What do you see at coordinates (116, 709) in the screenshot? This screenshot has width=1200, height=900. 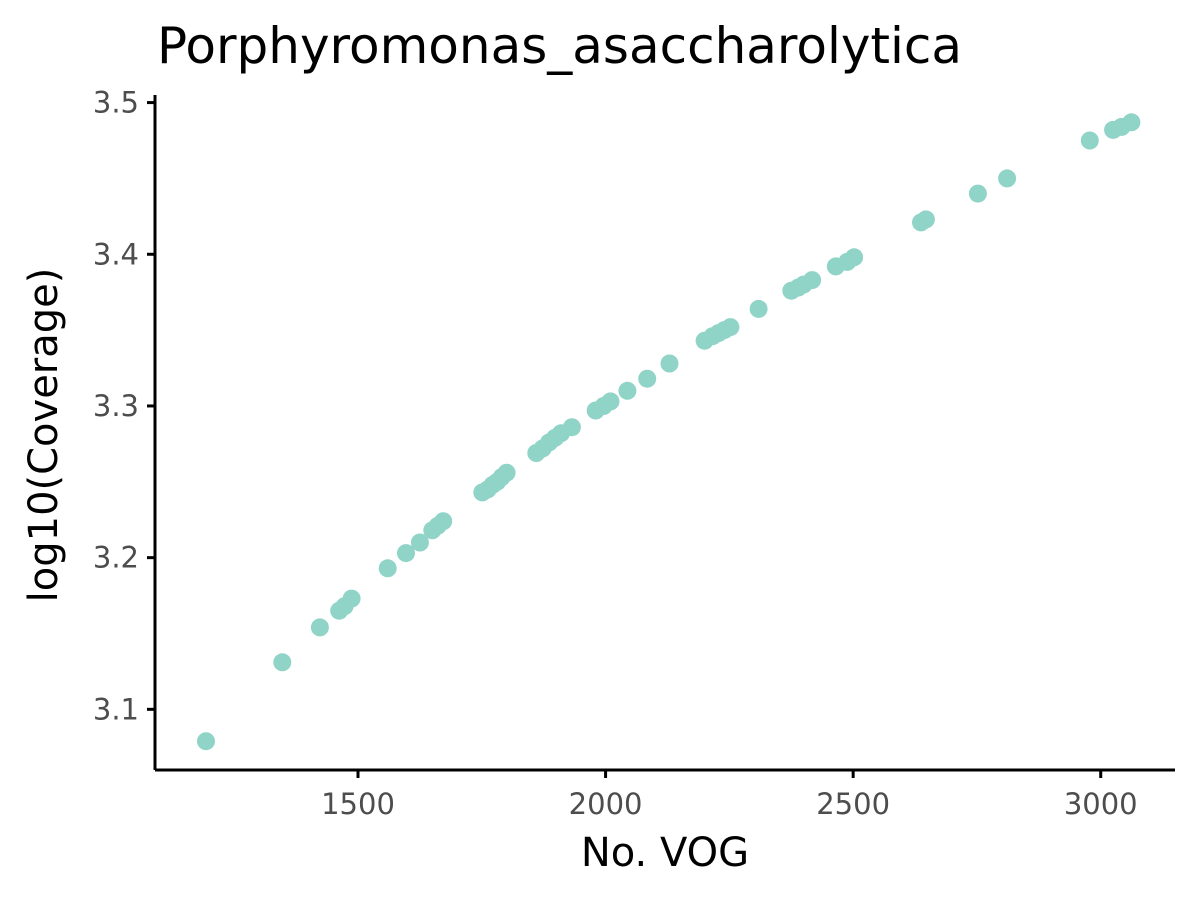 I see `y-tick-label: 3.1` at bounding box center [116, 709].